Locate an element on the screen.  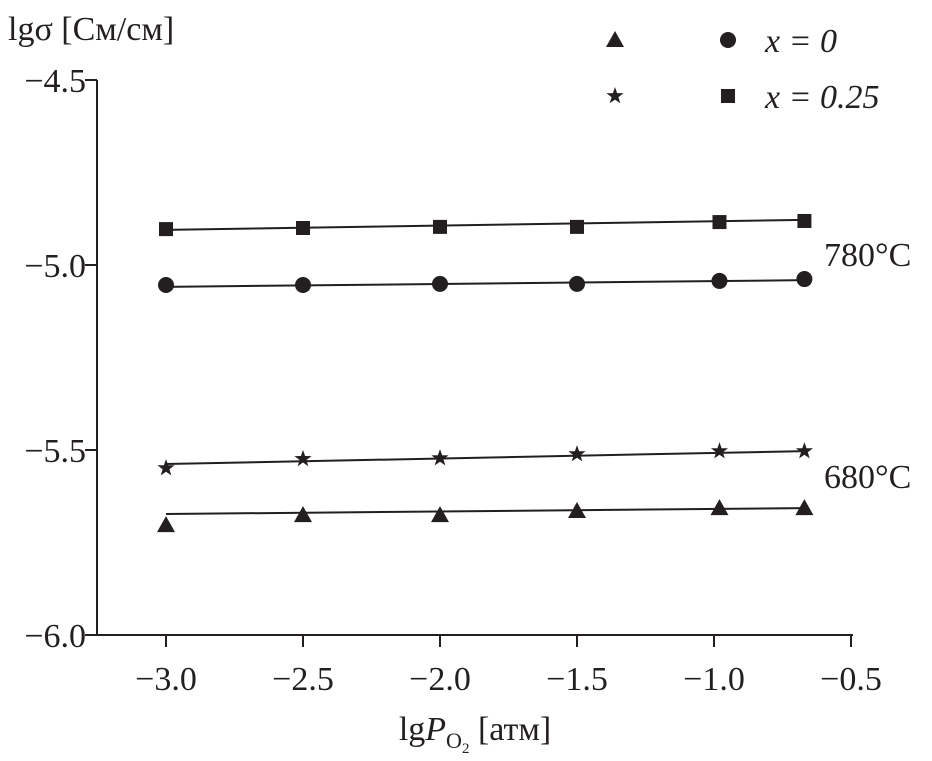
fit-line-star is located at coordinates (485, 458).